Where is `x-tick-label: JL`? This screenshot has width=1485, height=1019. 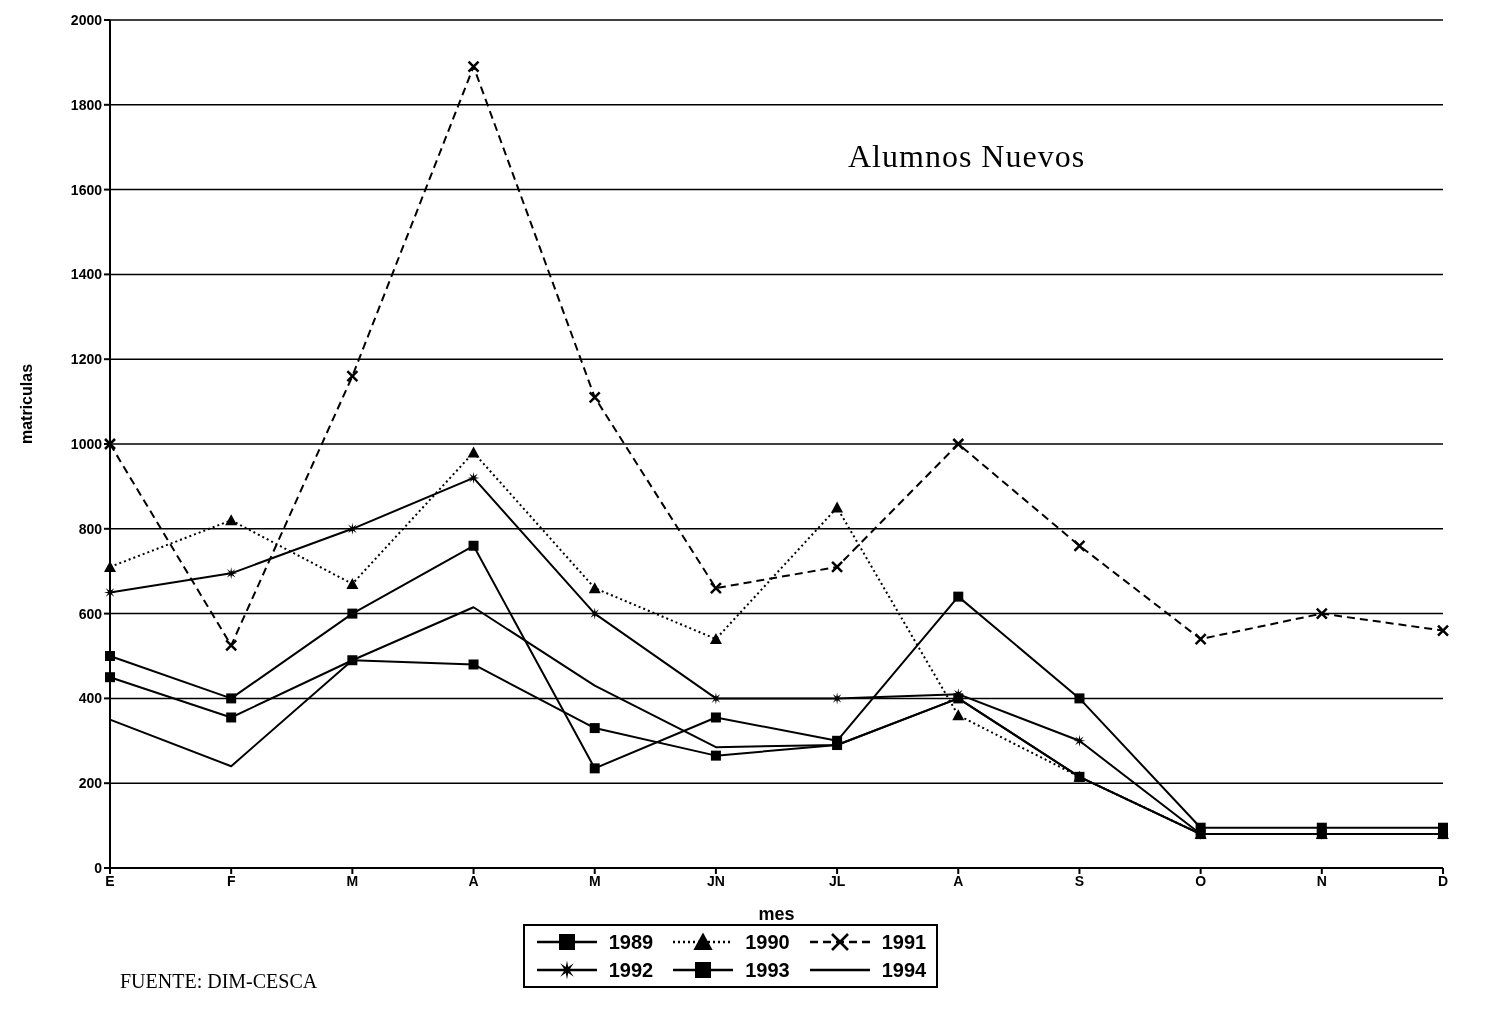 x-tick-label: JL is located at coordinates (837, 880).